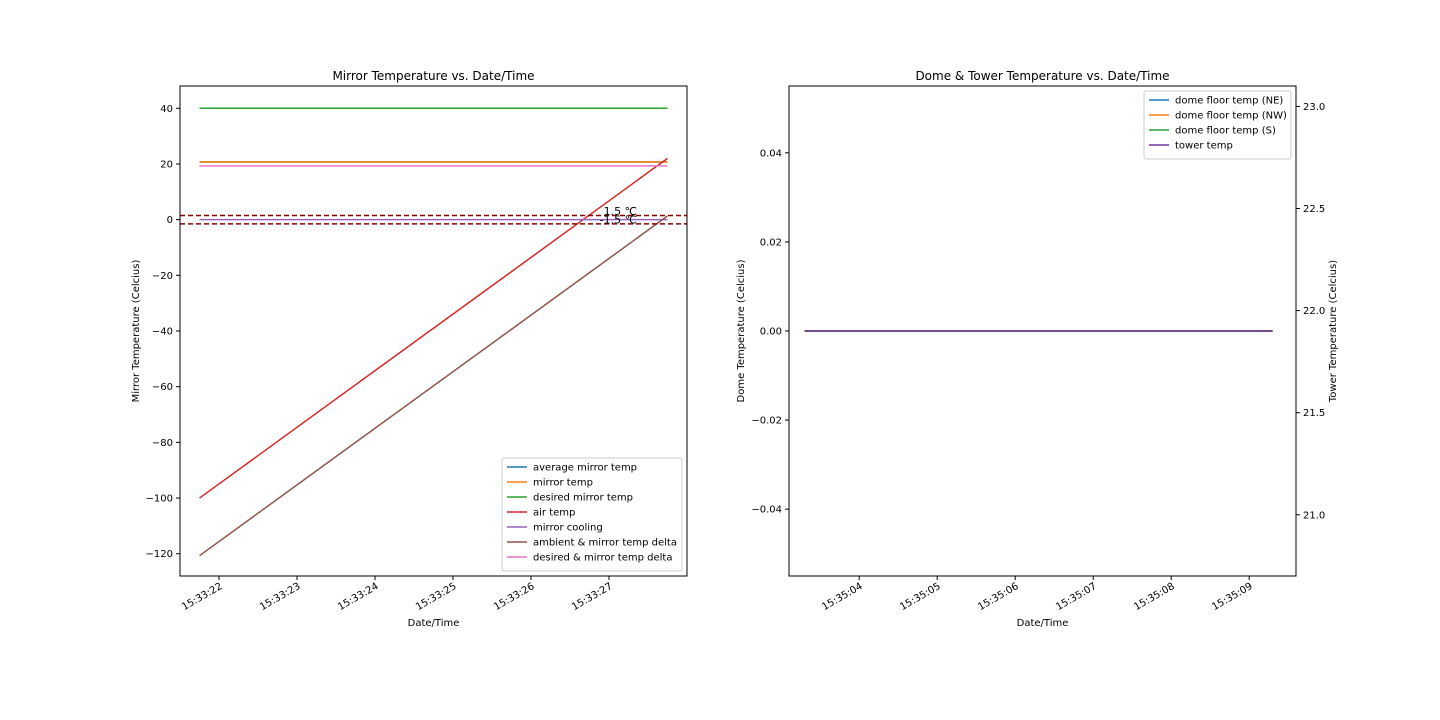  Describe the element at coordinates (583, 498) in the screenshot. I see `legend-label: desired mirror temp` at that location.